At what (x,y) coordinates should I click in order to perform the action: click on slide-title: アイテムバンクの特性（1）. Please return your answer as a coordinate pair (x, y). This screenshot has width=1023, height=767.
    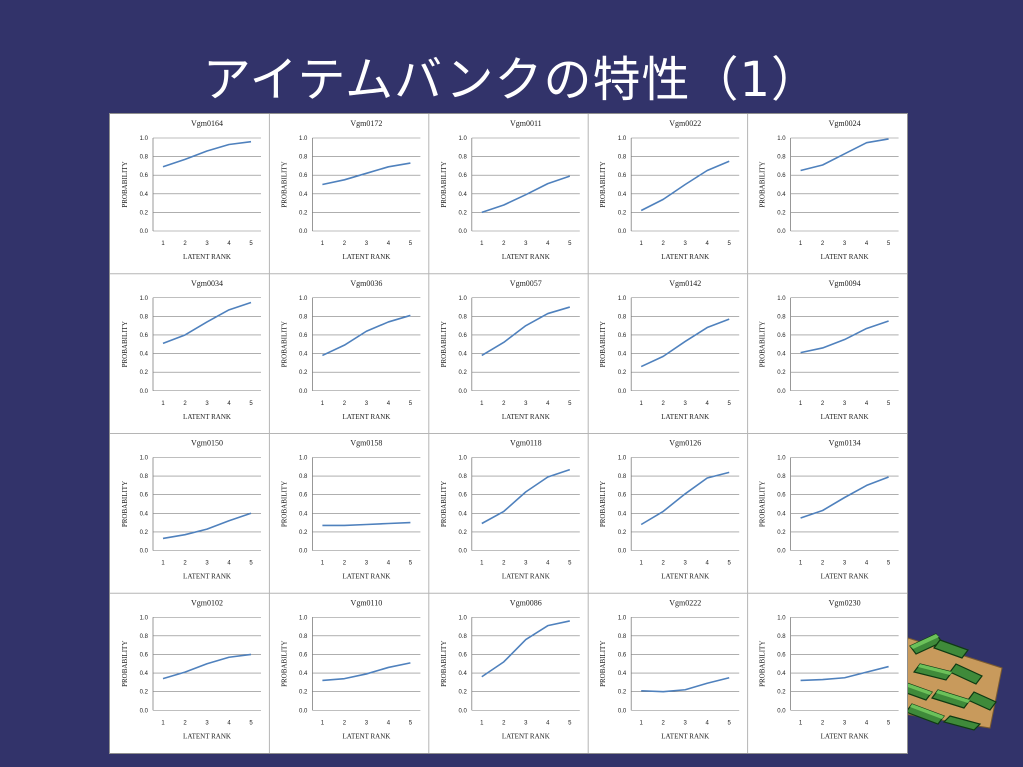
    Looking at the image, I should click on (511, 80).